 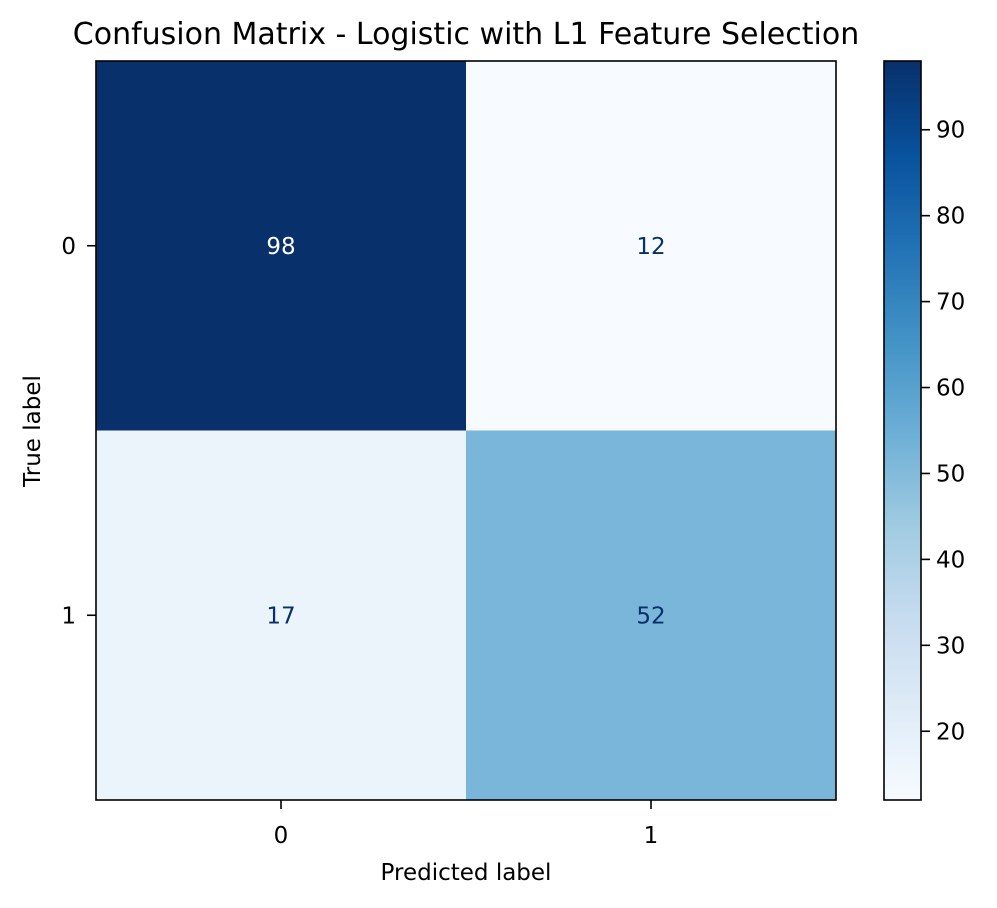 I want to click on cell-value-label: 12, so click(x=650, y=247).